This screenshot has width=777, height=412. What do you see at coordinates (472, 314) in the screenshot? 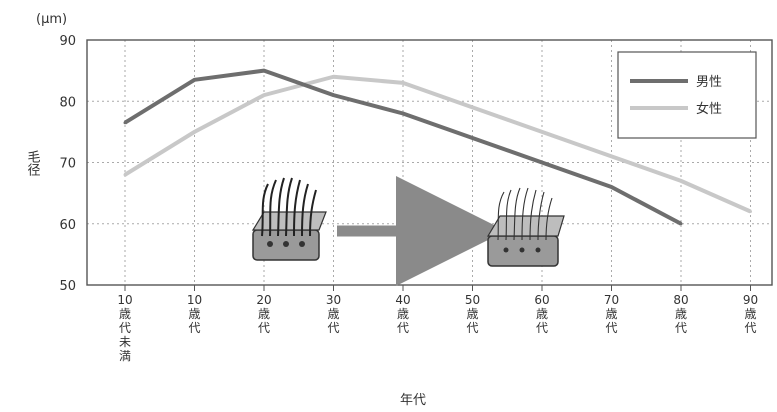
I see `x-tick-label: 50 歳代` at bounding box center [472, 314].